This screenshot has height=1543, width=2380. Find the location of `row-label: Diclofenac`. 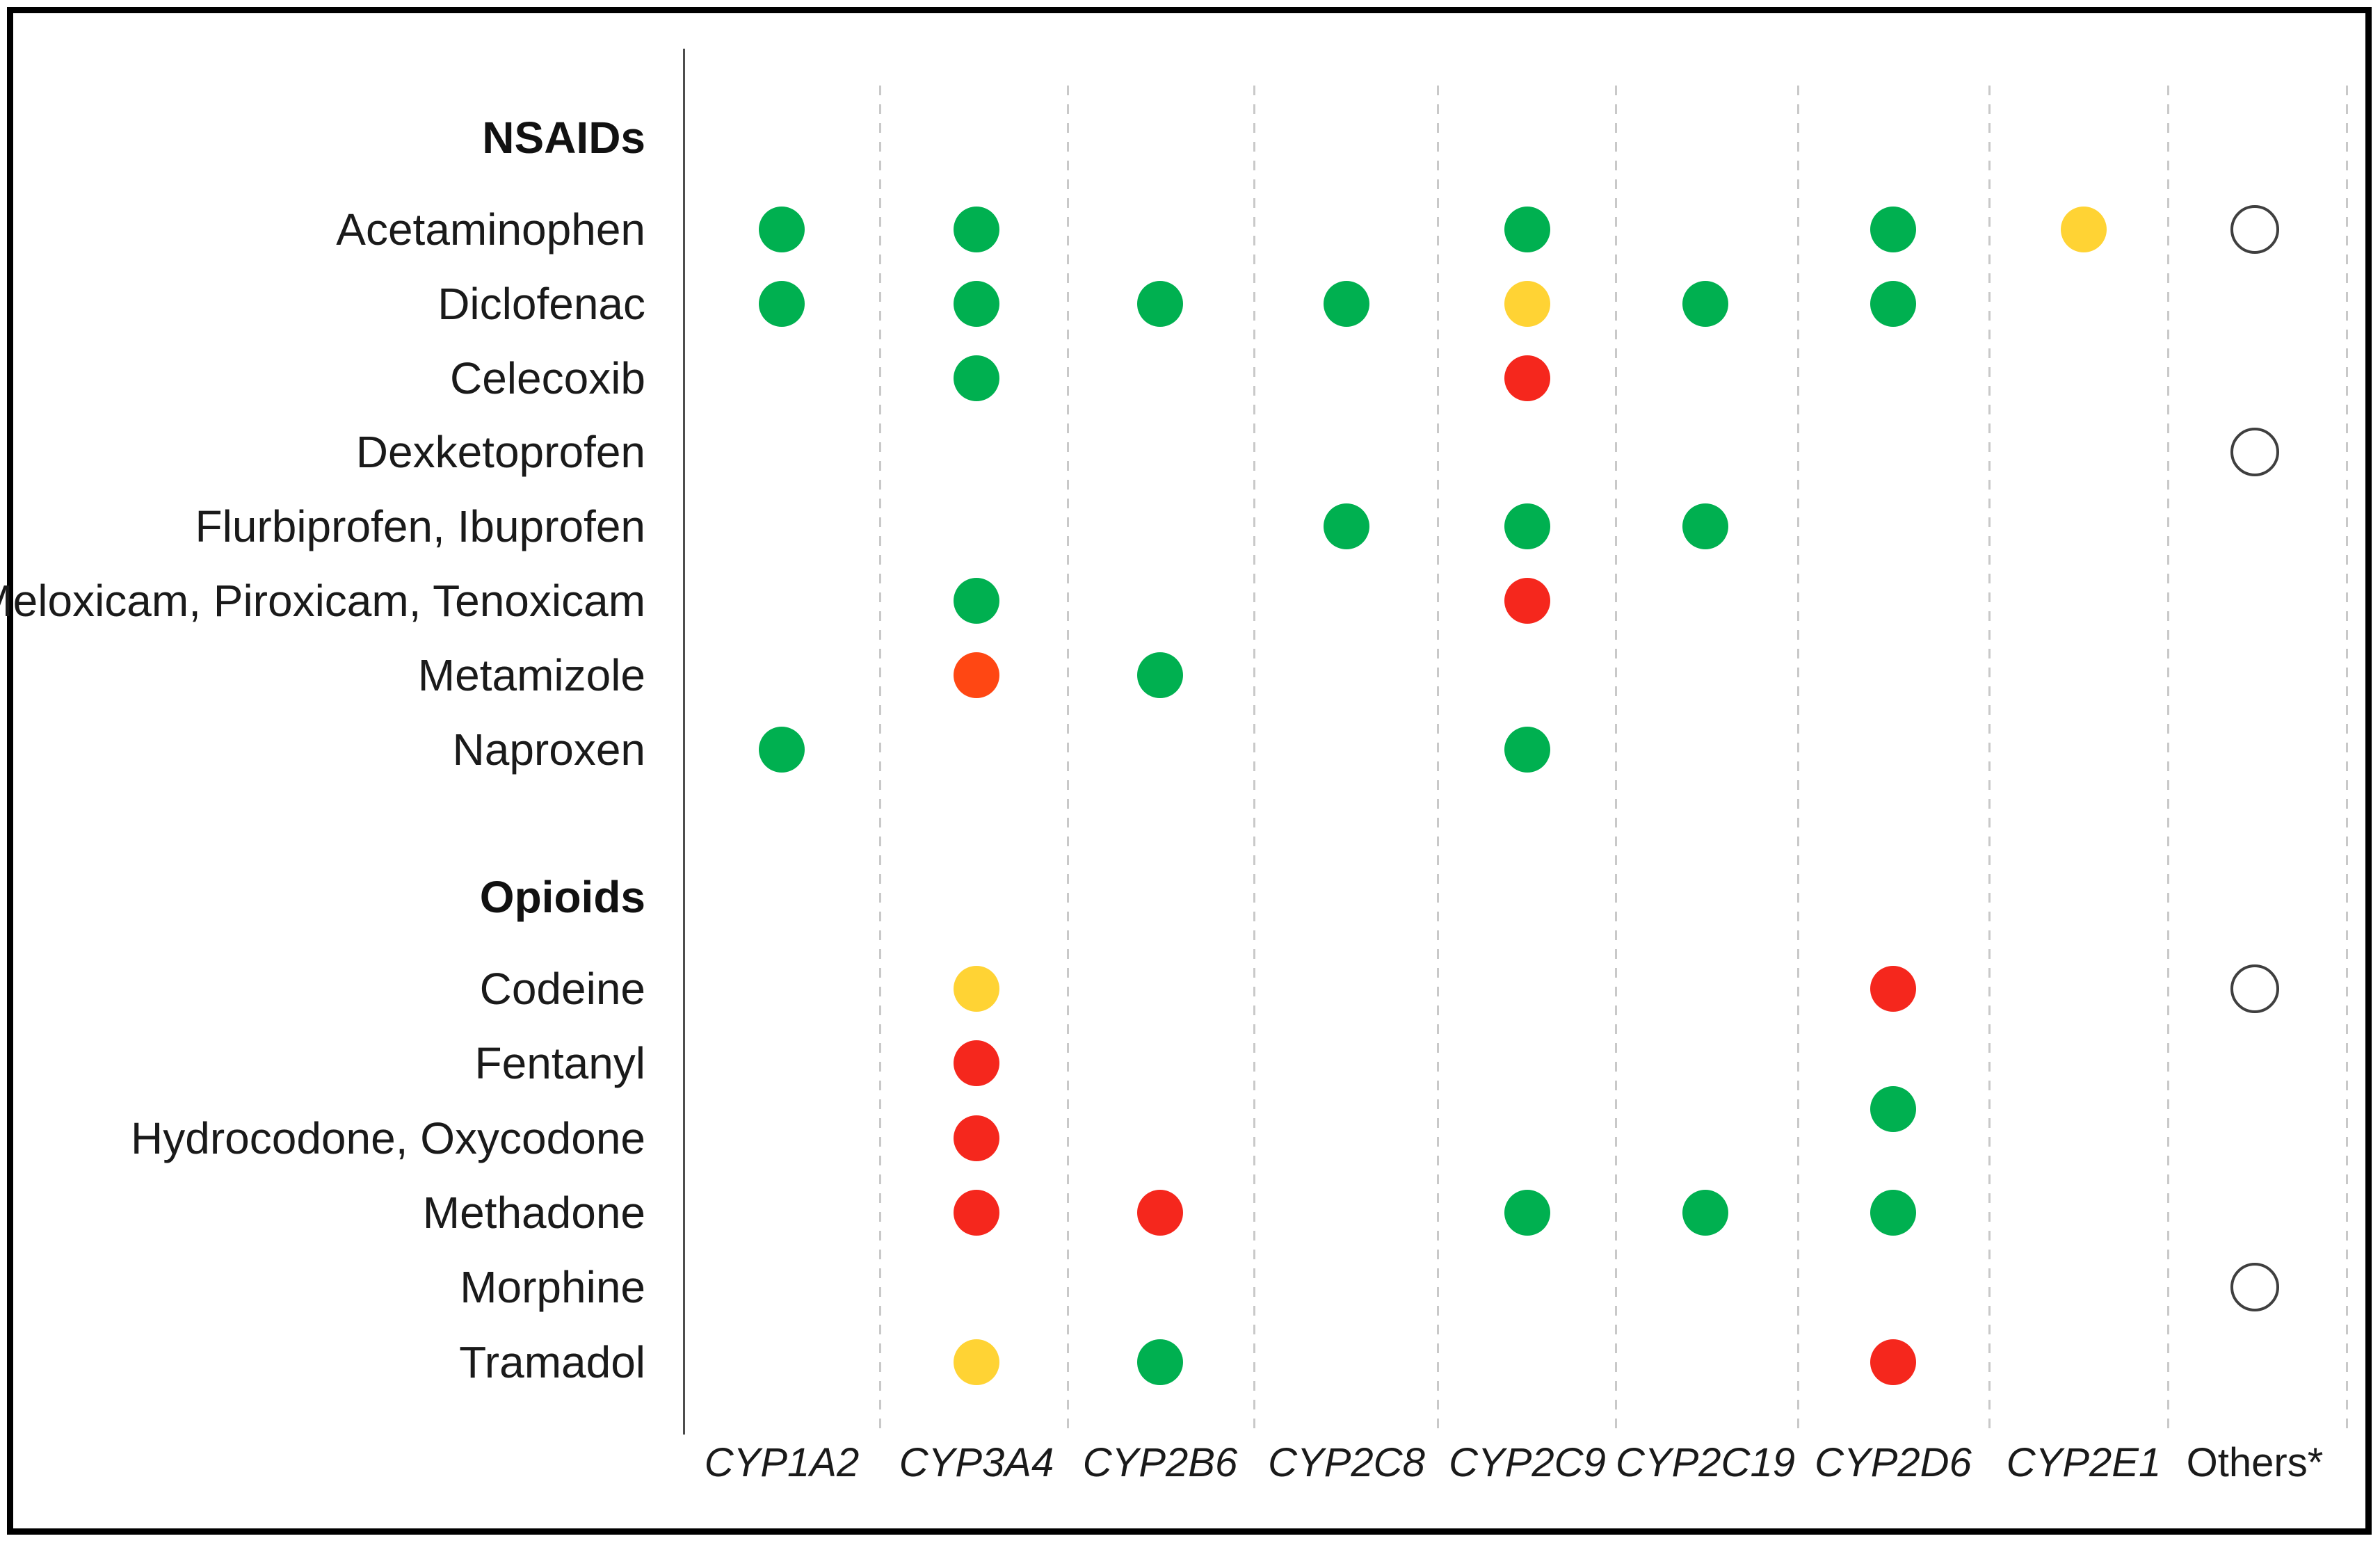

row-label: Diclofenac is located at coordinates (541, 304).